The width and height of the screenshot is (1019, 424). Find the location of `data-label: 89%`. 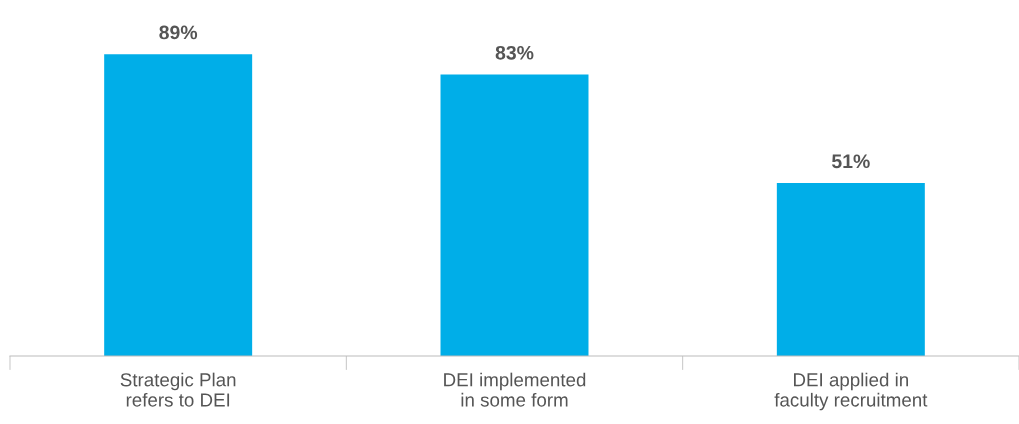

data-label: 89% is located at coordinates (178, 32).